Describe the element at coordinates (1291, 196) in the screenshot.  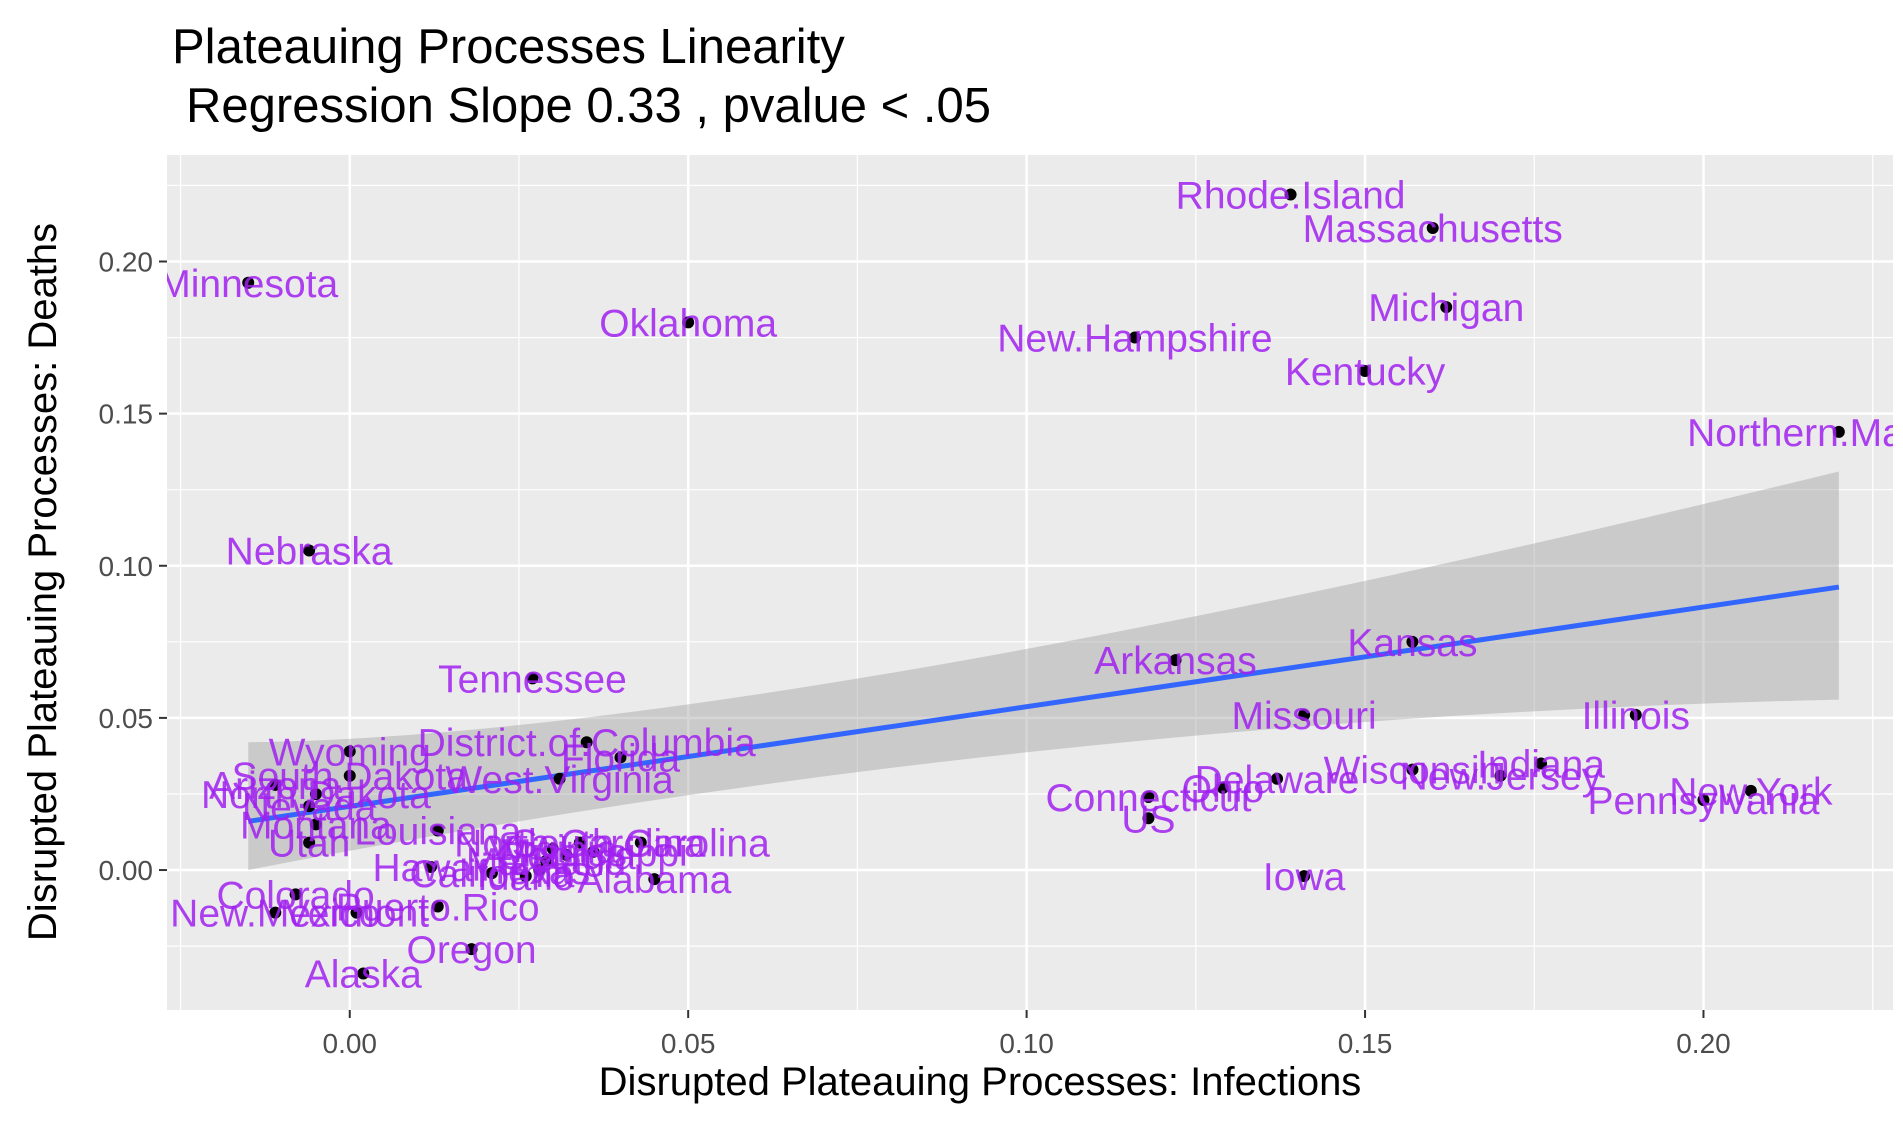
I see `label-rhode-island: Rhode.Island` at that location.